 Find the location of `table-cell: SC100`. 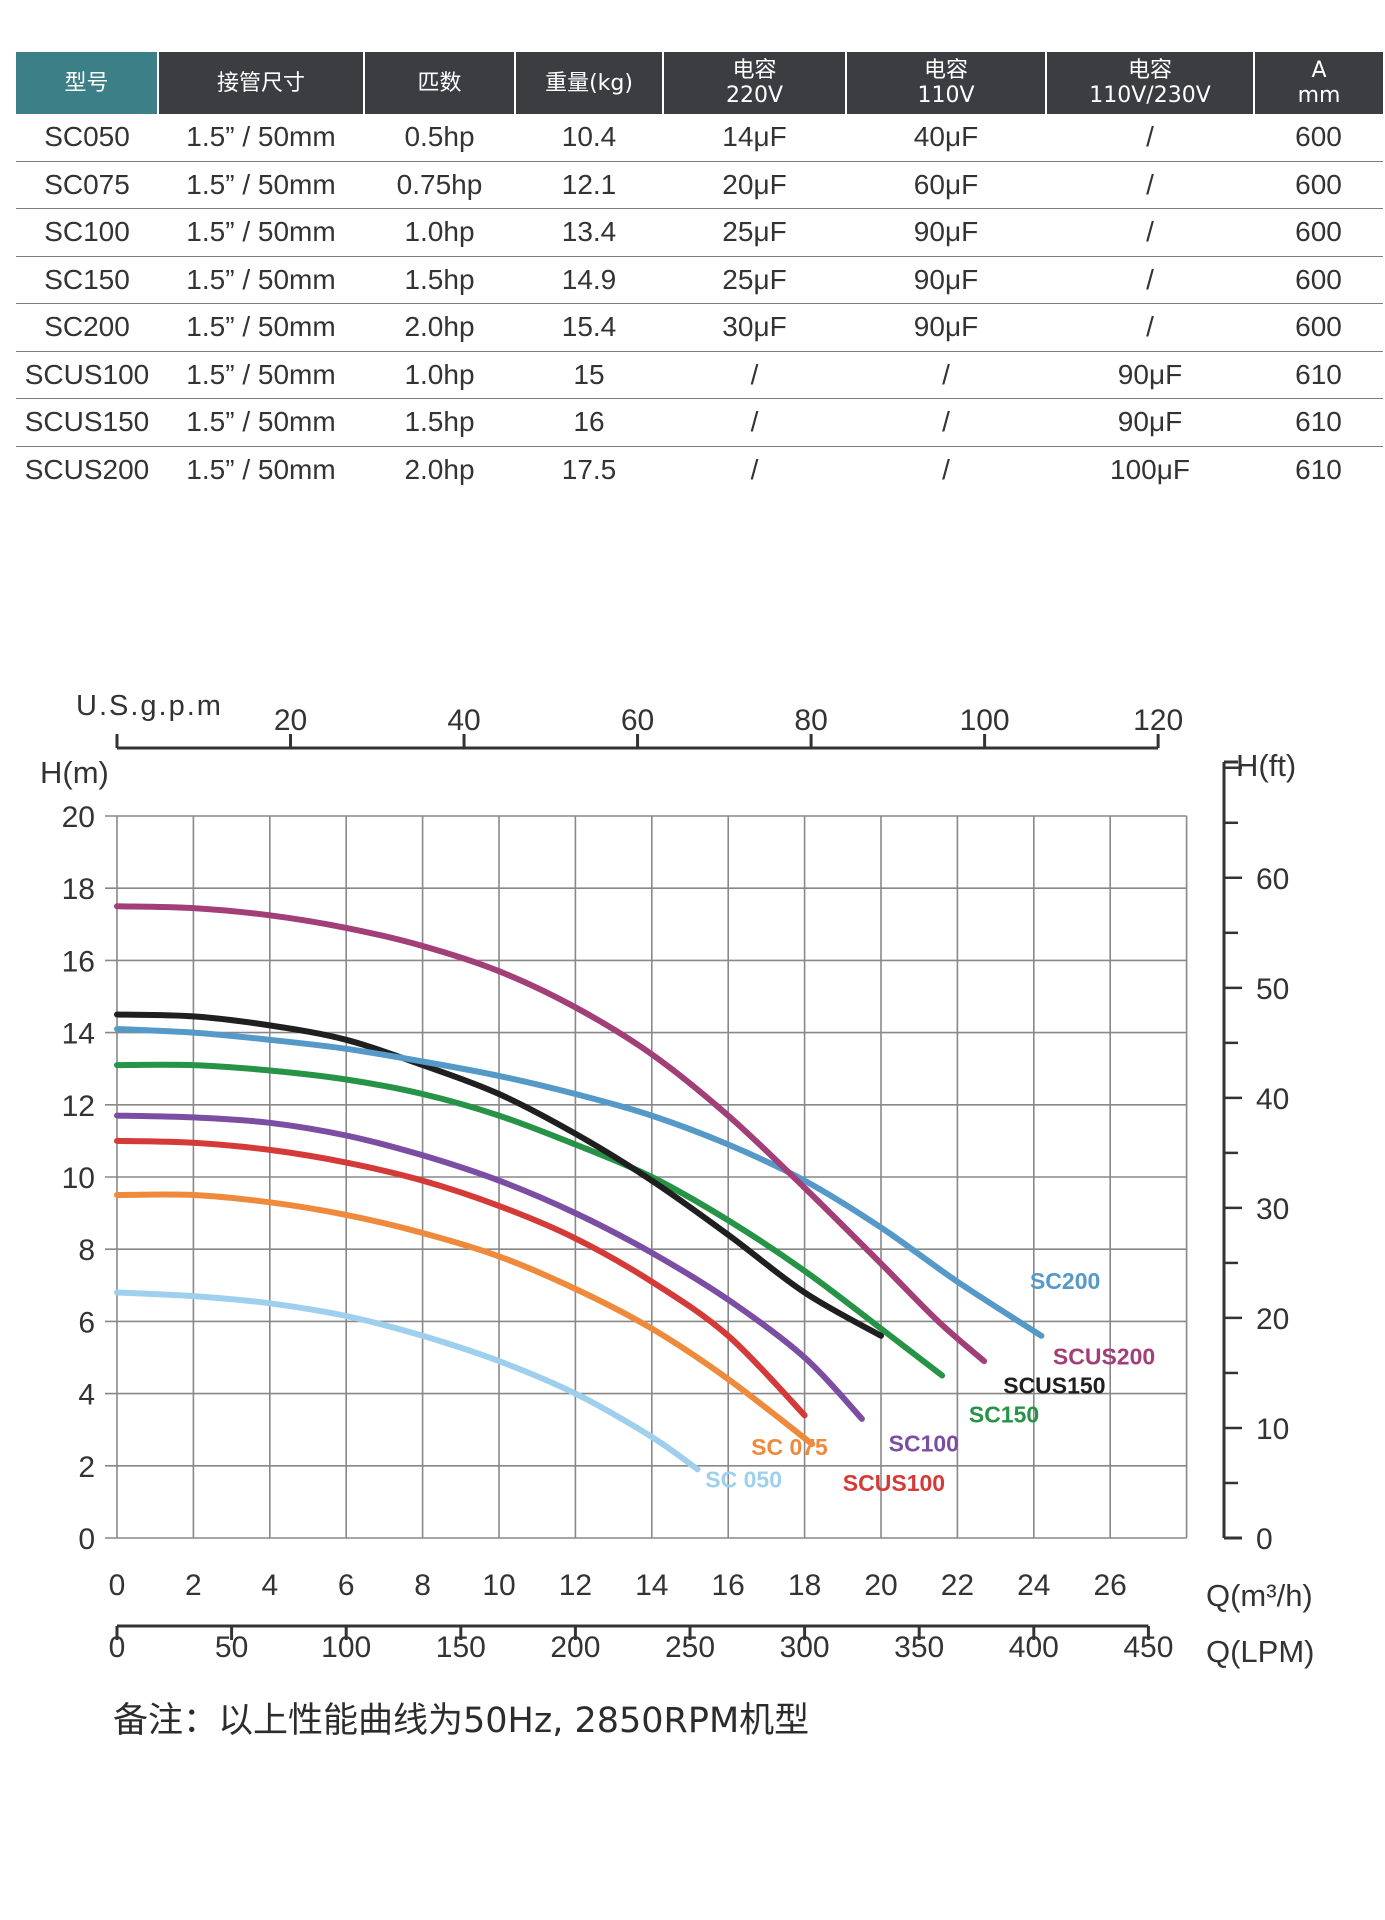

table-cell: SC100 is located at coordinates (87, 232).